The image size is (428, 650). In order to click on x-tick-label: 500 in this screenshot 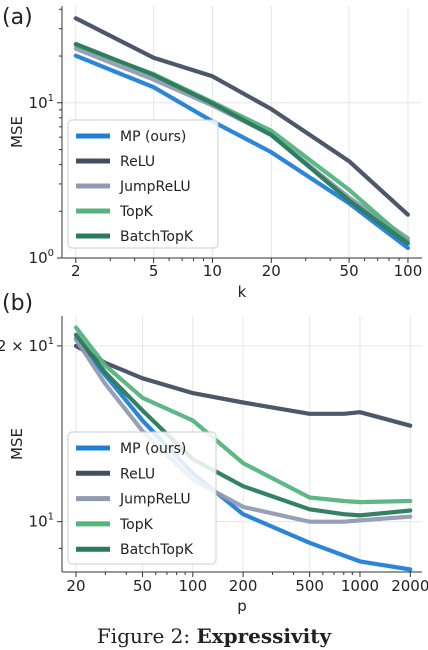, I will do `click(309, 586)`.